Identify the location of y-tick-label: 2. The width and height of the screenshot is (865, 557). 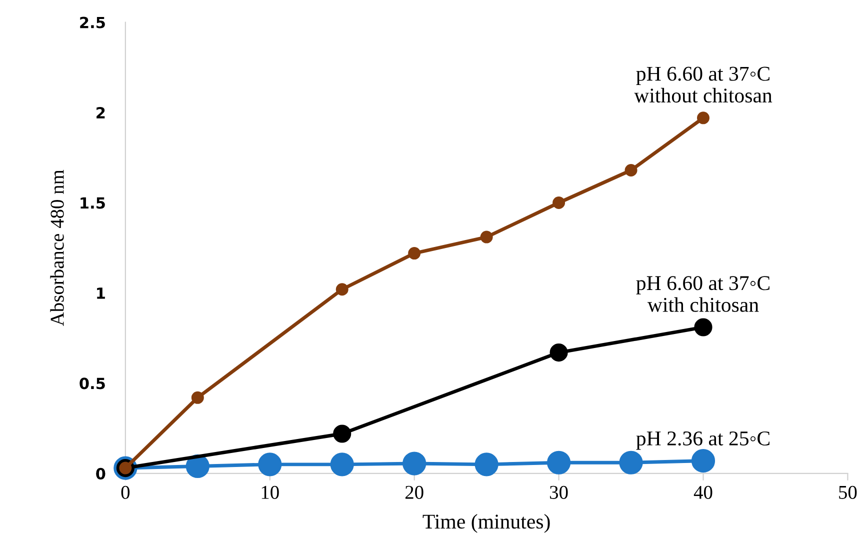
(100, 112).